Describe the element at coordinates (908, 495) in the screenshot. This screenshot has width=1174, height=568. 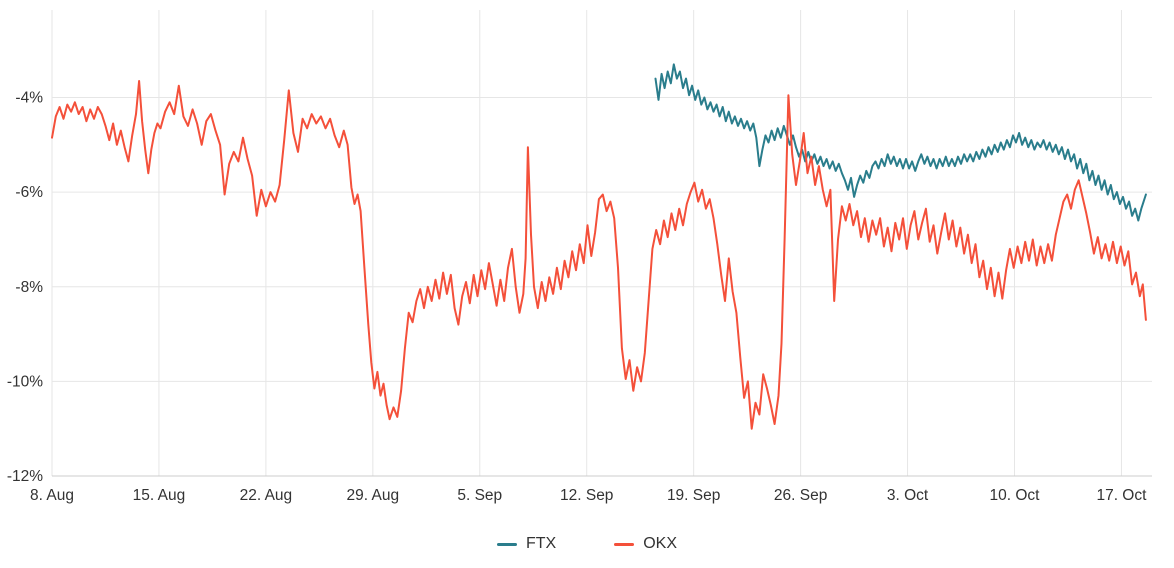
I see `x-tick-label: 3. Oct` at that location.